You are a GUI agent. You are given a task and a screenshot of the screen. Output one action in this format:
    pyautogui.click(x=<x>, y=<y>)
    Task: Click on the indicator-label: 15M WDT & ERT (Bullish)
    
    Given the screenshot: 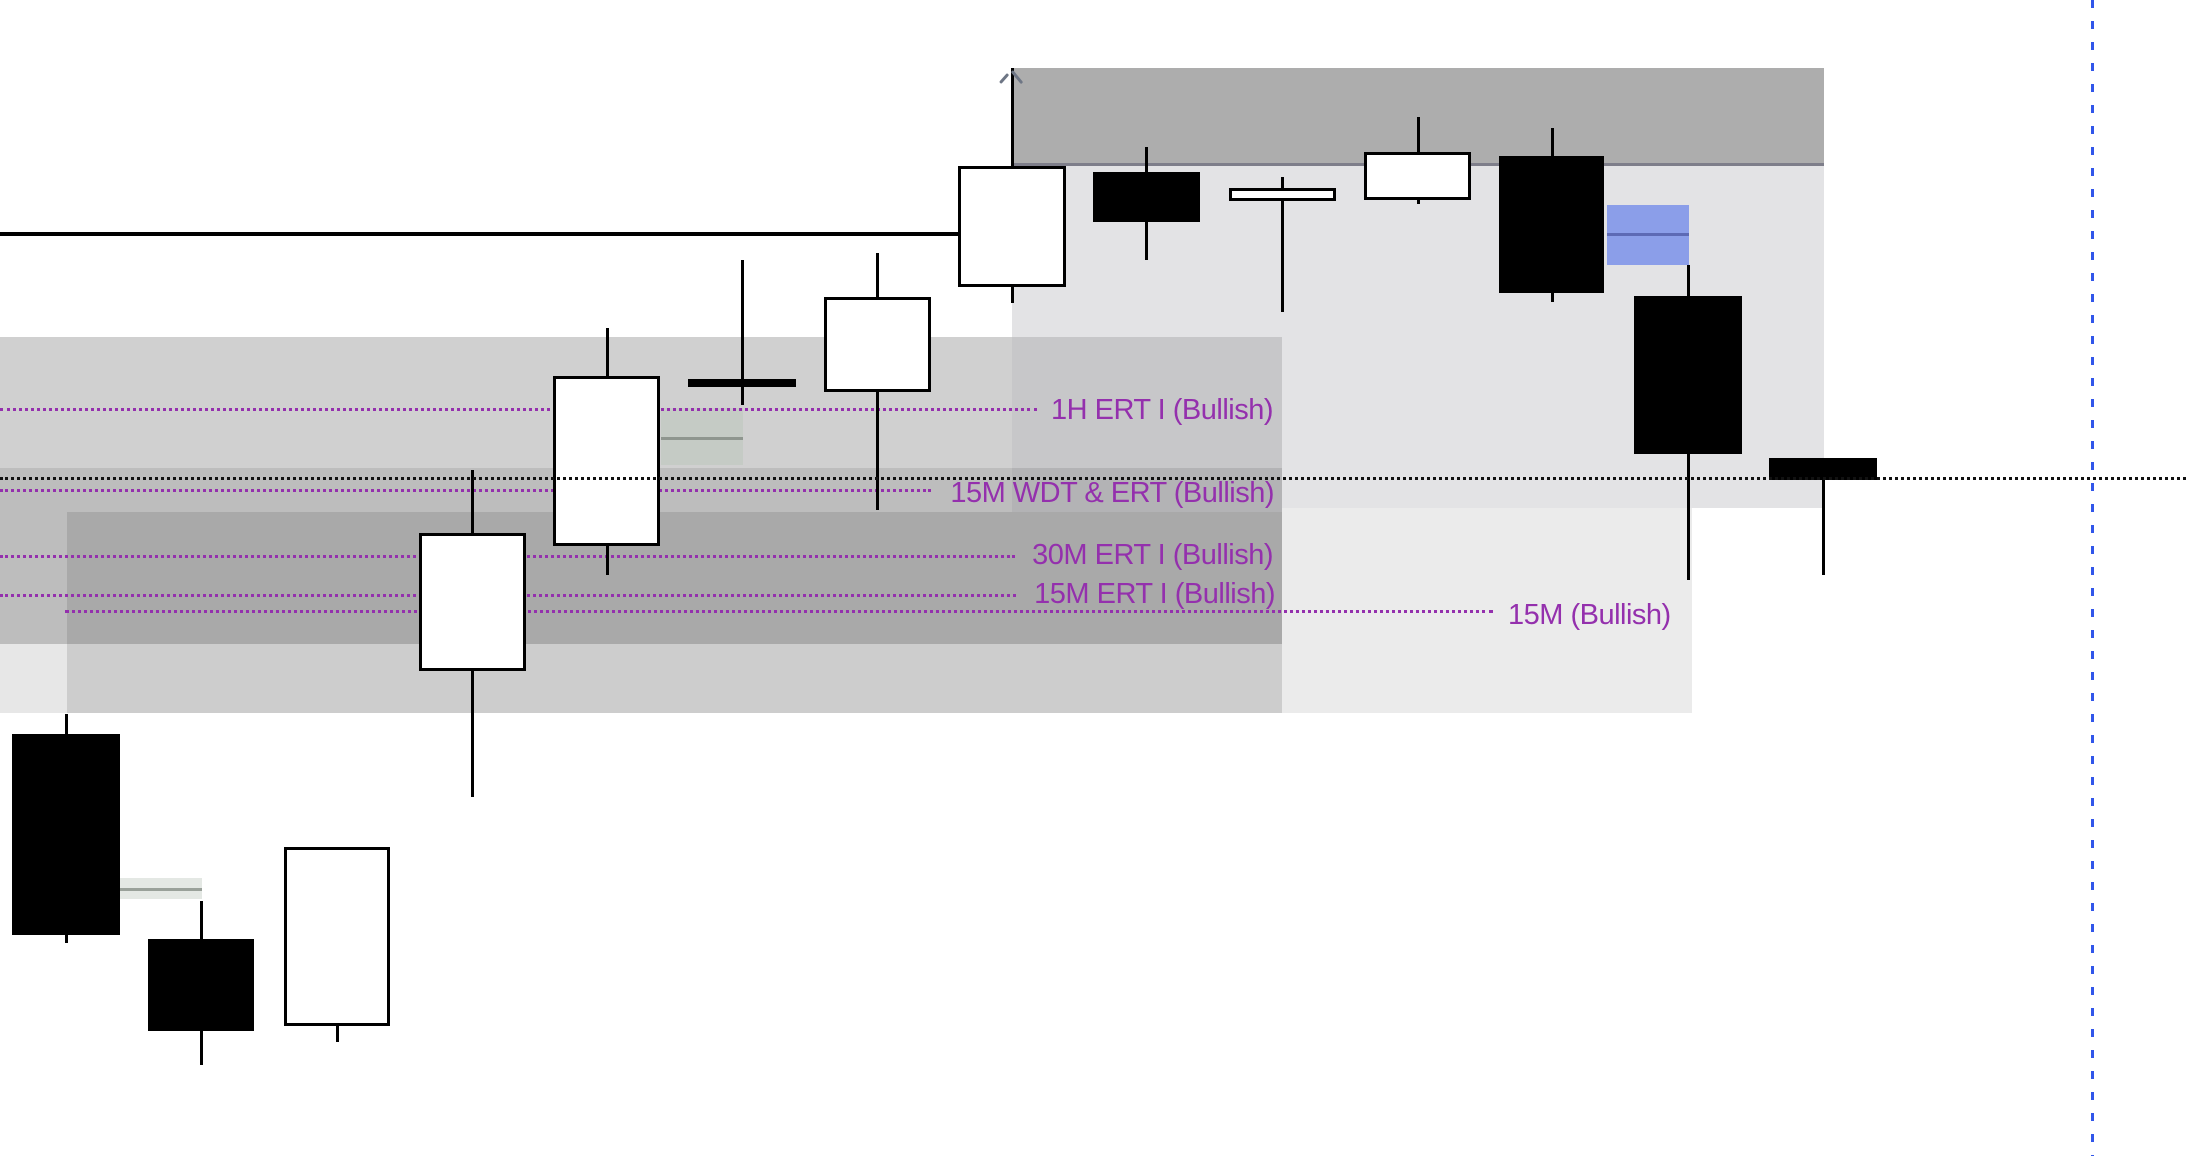 What is the action you would take?
    pyautogui.click(x=1112, y=492)
    